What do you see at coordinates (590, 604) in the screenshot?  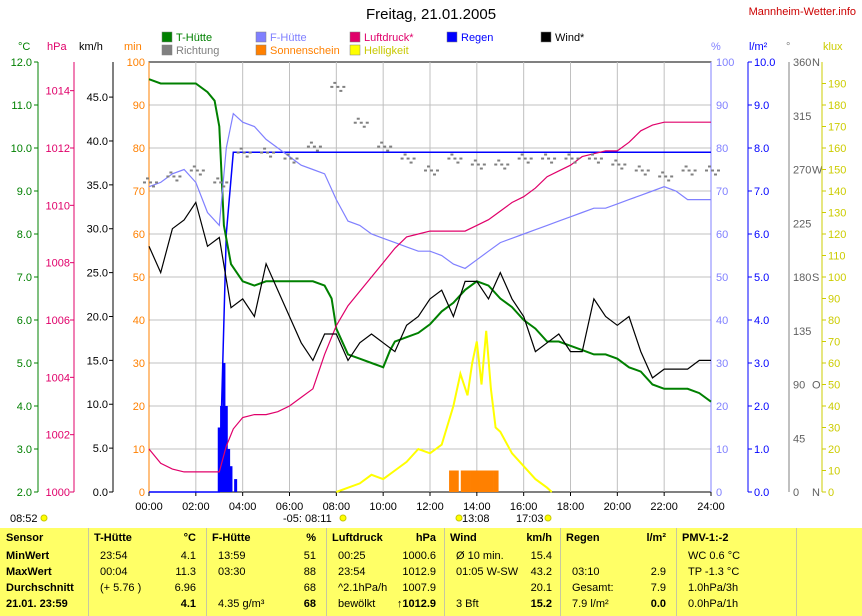 I see `table-cell: 7.9 l/m²` at bounding box center [590, 604].